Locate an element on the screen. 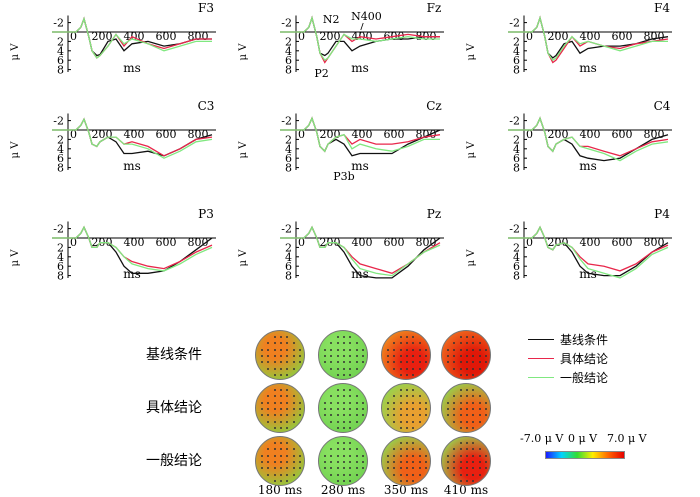 This screenshot has width=700, height=497. y-tick-label: 4 is located at coordinates (288, 257).